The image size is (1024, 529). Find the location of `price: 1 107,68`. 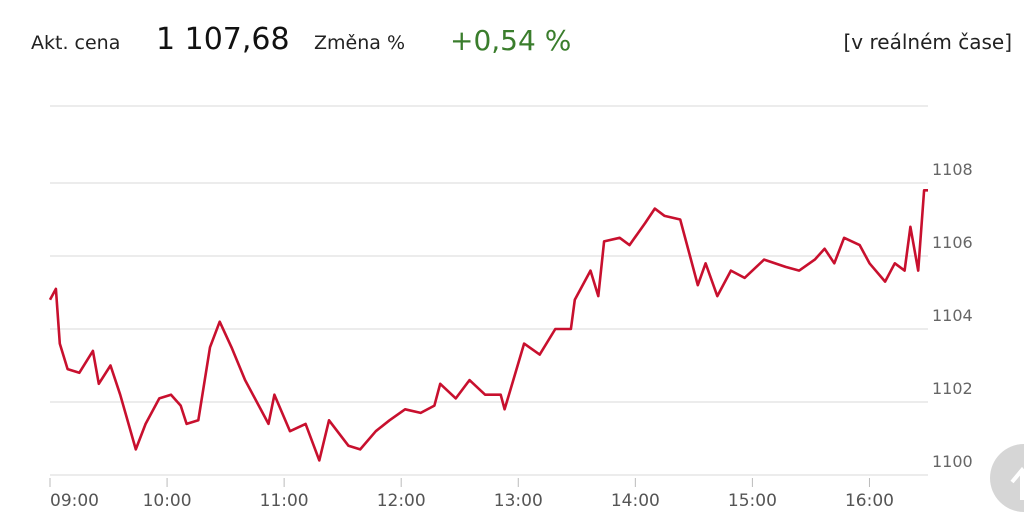

price: 1 107,68 is located at coordinates (223, 39).